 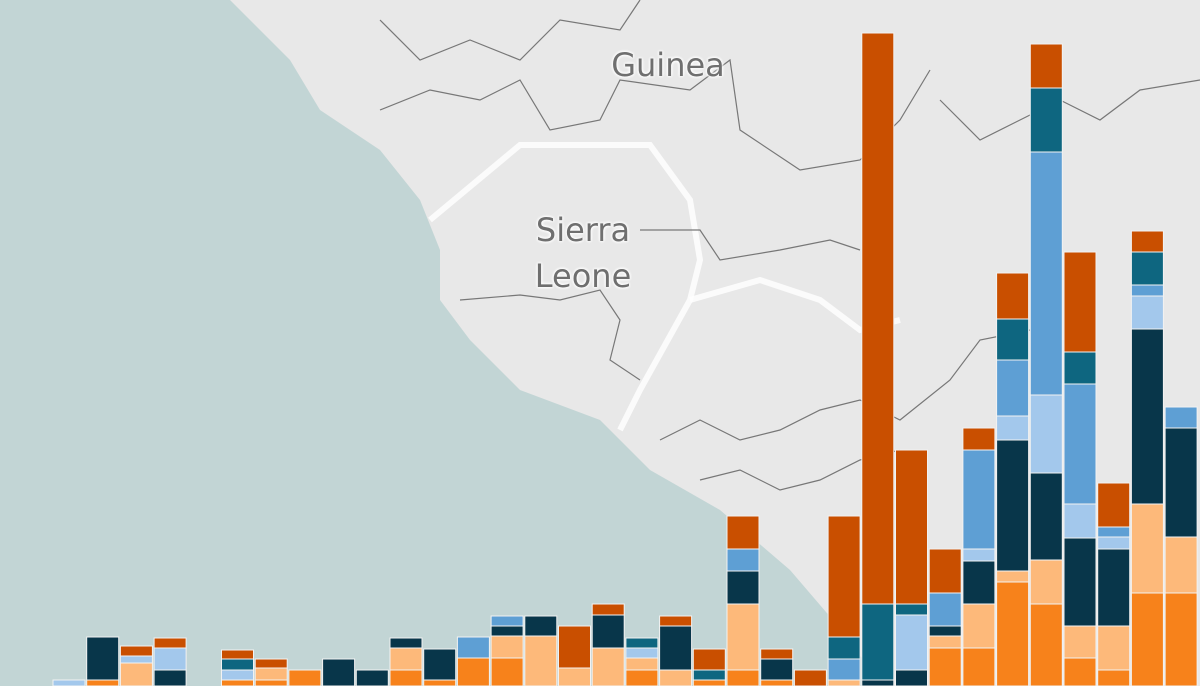 What do you see at coordinates (583, 253) in the screenshot?
I see `map-label: Sierra Leone` at bounding box center [583, 253].